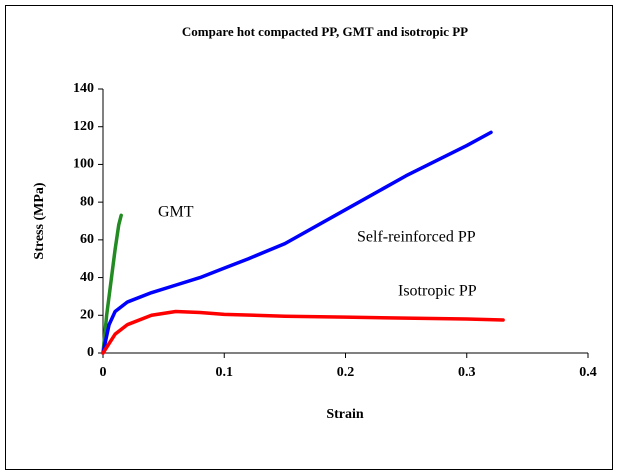  I want to click on y-axis-label: Stress (MPa), so click(39, 220).